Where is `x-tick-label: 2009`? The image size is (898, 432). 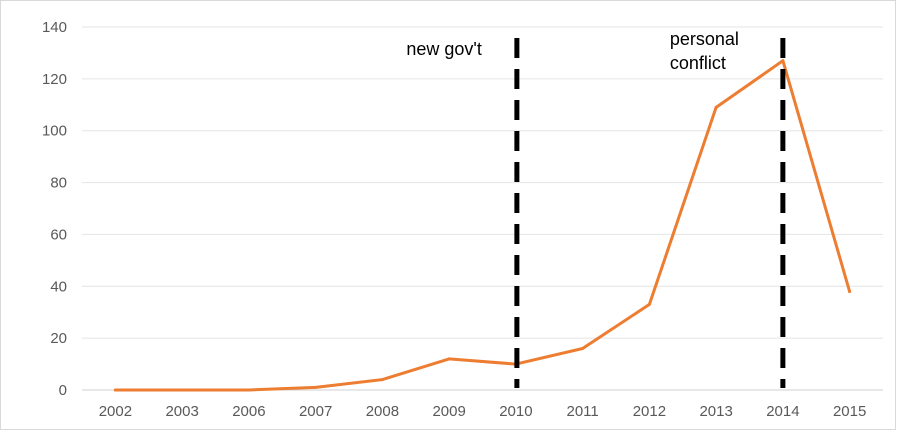
x-tick-label: 2009 is located at coordinates (448, 411).